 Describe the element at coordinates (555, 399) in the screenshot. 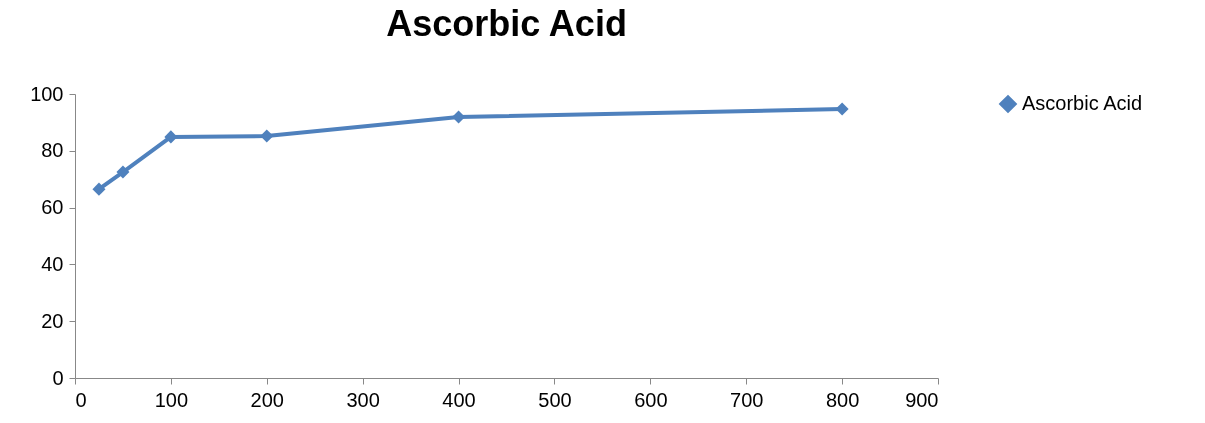

I see `x-tick-label: 500` at that location.